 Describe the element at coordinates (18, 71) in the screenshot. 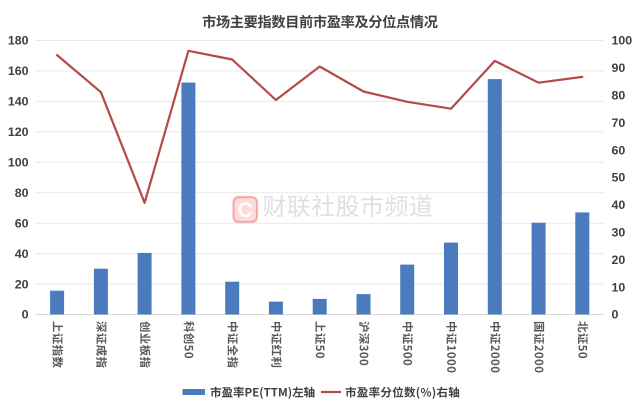

I see `svg-text: 160` at that location.